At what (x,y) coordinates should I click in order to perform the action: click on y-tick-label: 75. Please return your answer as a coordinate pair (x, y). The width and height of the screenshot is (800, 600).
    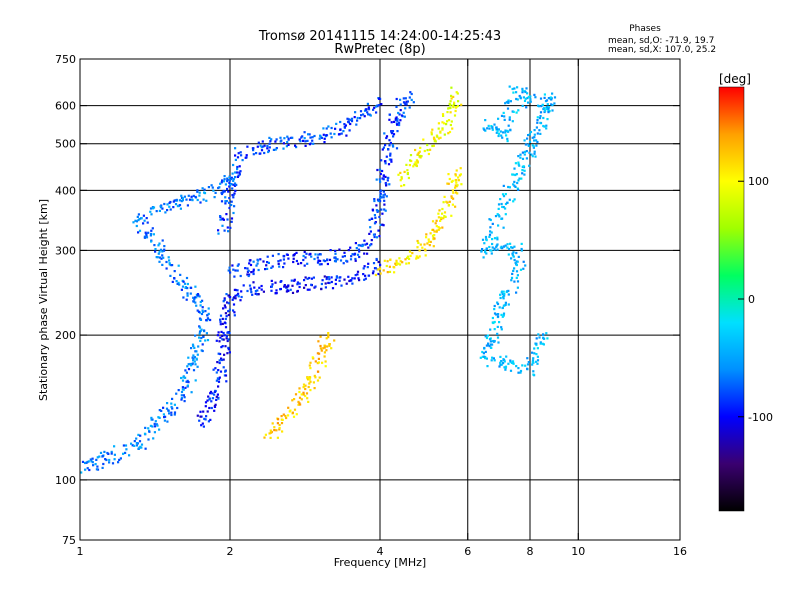
    Looking at the image, I should click on (69, 540).